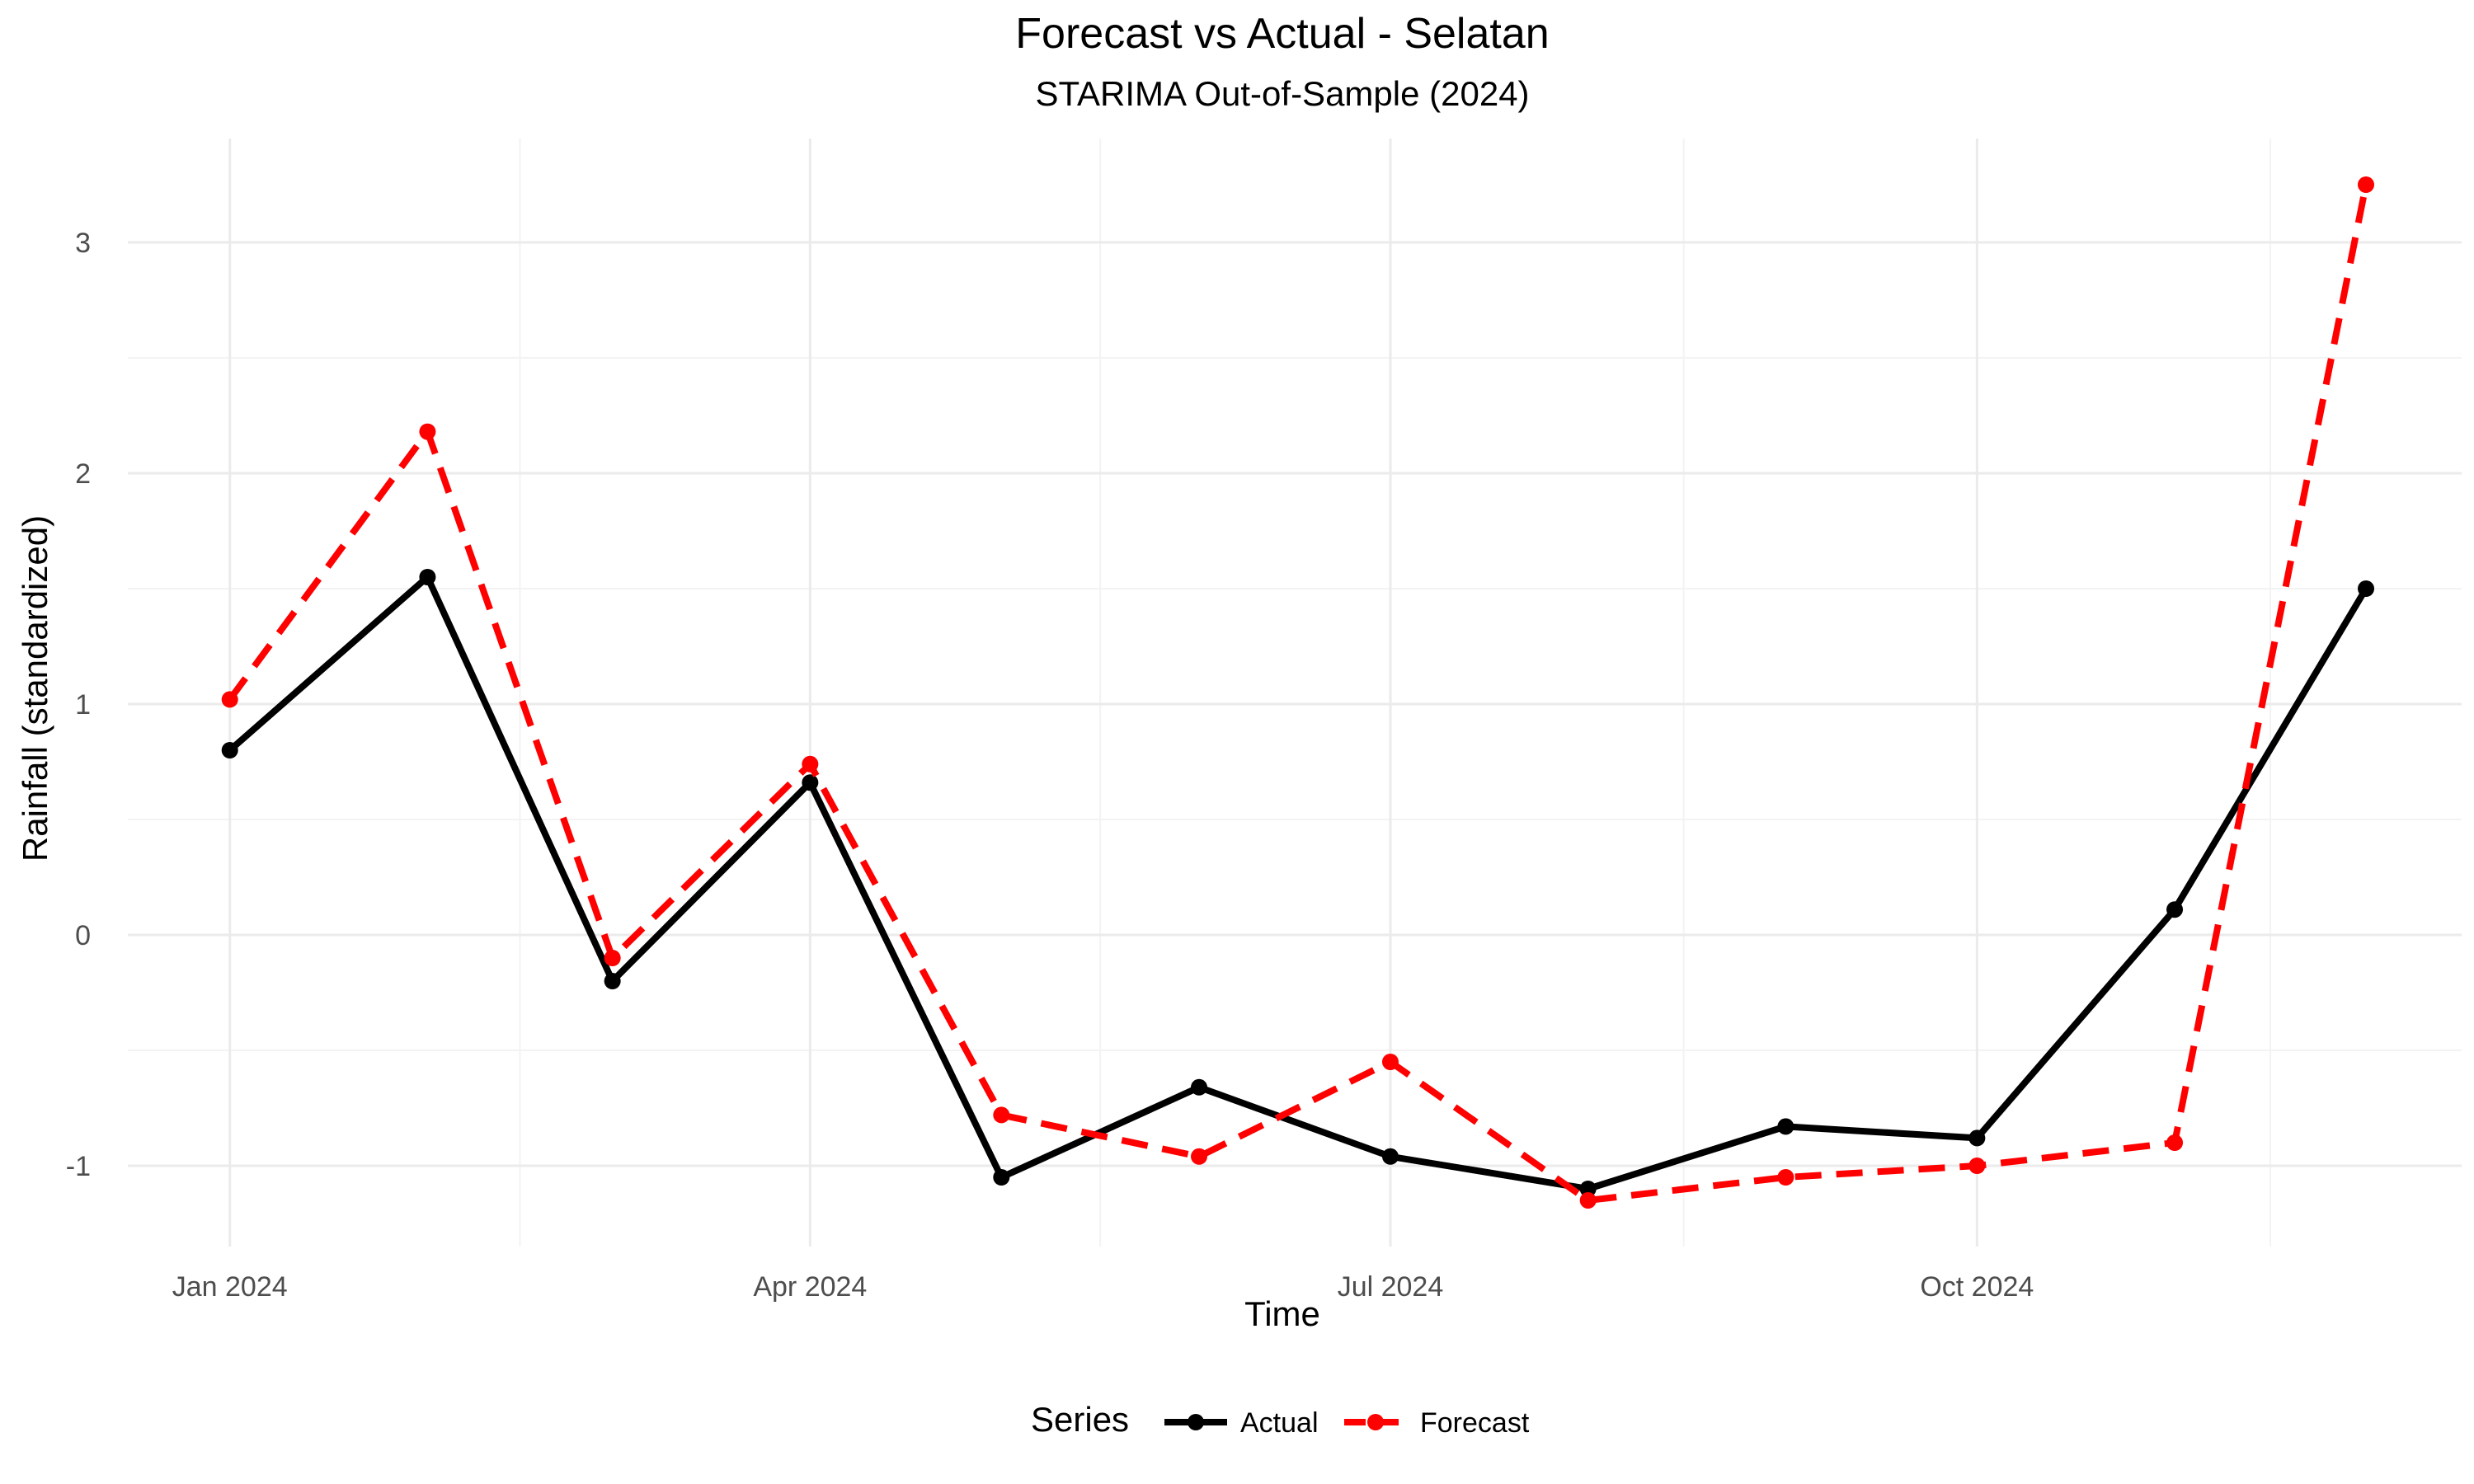 The height and width of the screenshot is (1484, 2474). Describe the element at coordinates (1391, 1287) in the screenshot. I see `x-tick-label: Jul 2024` at that location.